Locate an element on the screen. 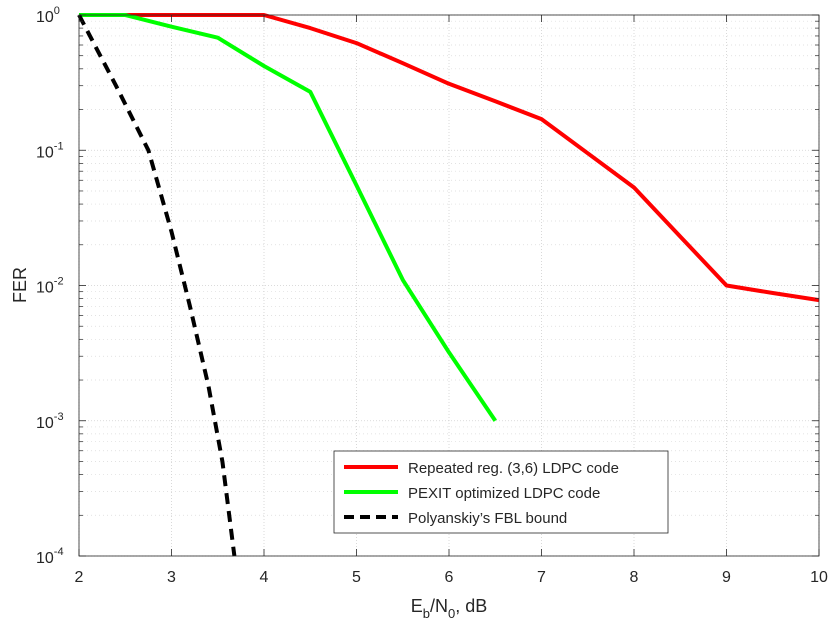 The image size is (830, 628). x-axis-label: Eb/N0, dB is located at coordinates (449, 608).